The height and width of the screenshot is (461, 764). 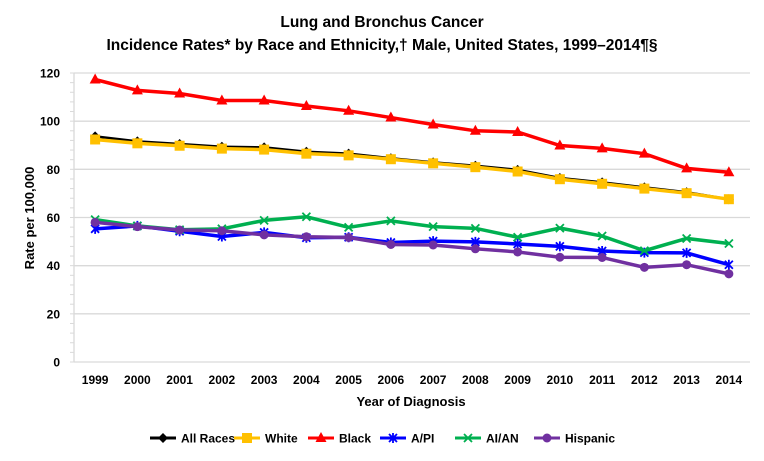 I want to click on x-tick-label: 1999, so click(x=95, y=380).